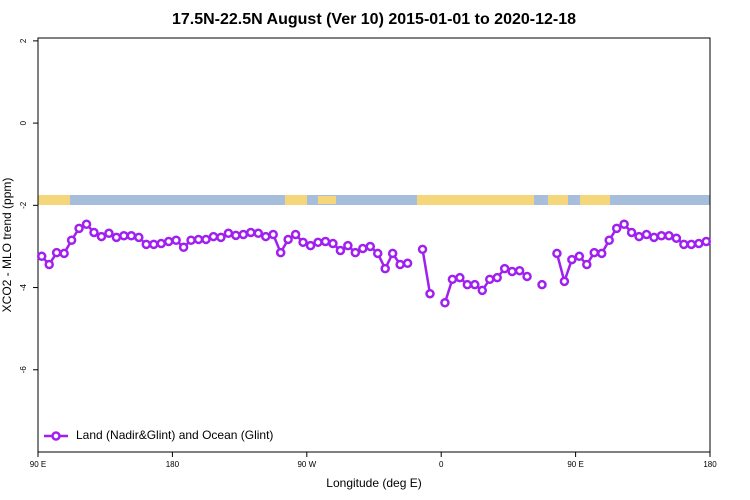  What do you see at coordinates (23, 370) in the screenshot?
I see `y-tick-label: -6` at bounding box center [23, 370].